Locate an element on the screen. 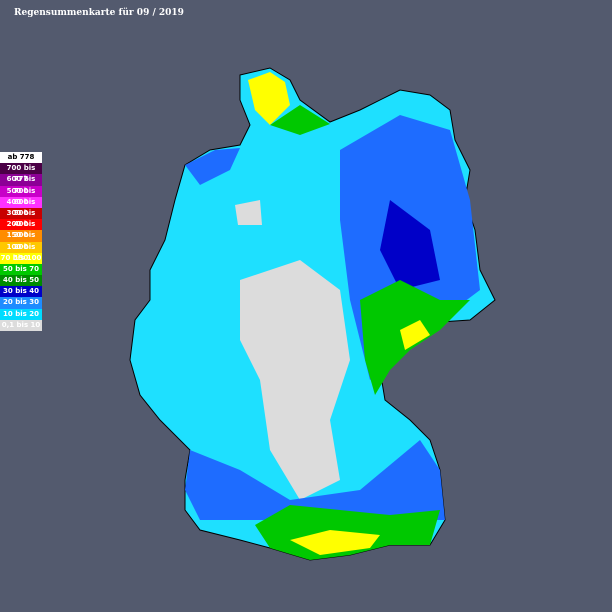  legend-item: 150 bis 200 is located at coordinates (21, 240).